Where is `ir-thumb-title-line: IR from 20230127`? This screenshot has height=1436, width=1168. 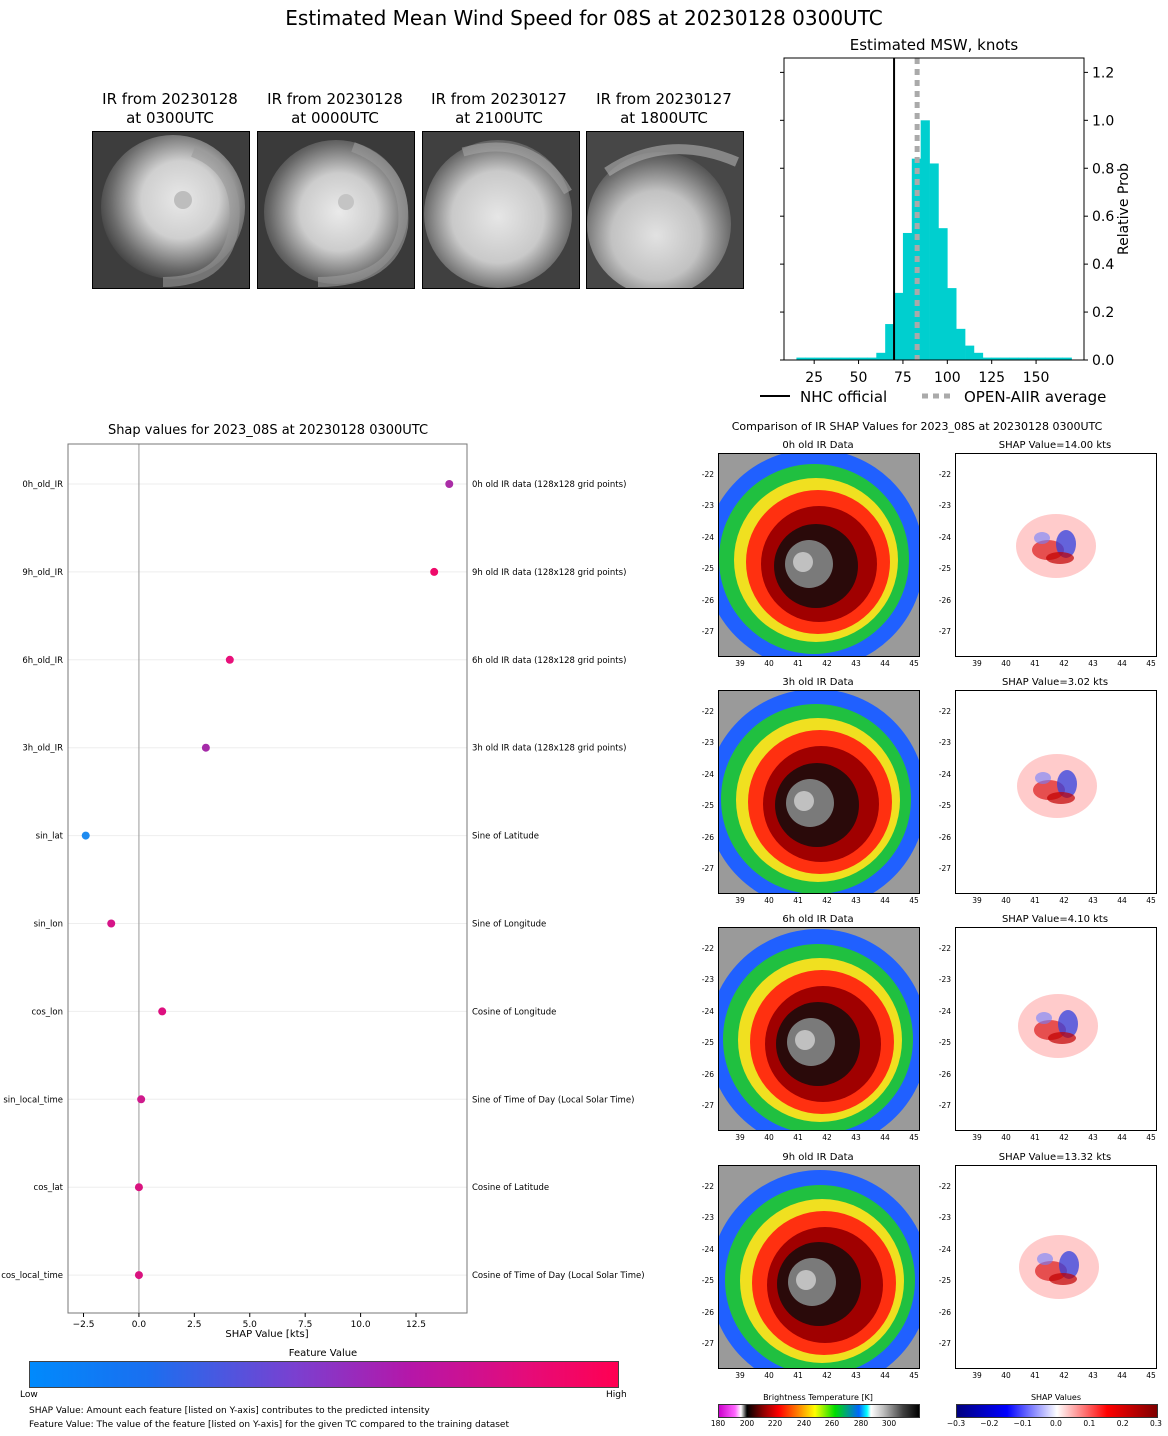
ir-thumb-title-line: IR from 20230127 is located at coordinates (664, 99).